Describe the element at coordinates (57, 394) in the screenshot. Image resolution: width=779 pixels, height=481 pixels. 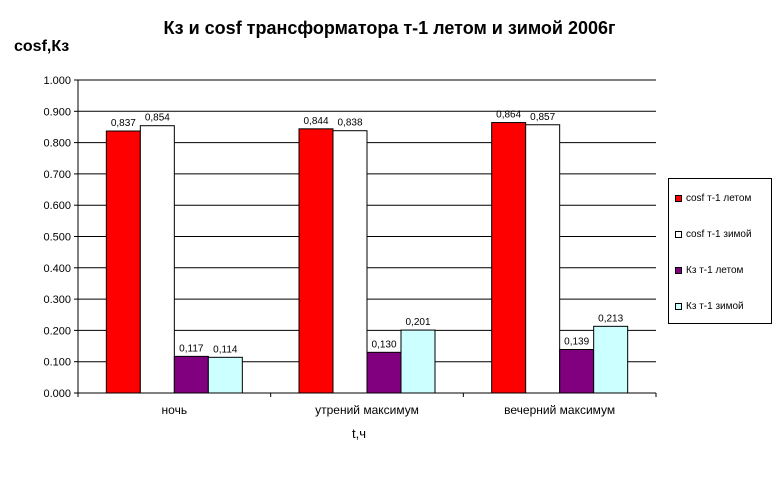
I see `y-tick-label: 0.000` at that location.